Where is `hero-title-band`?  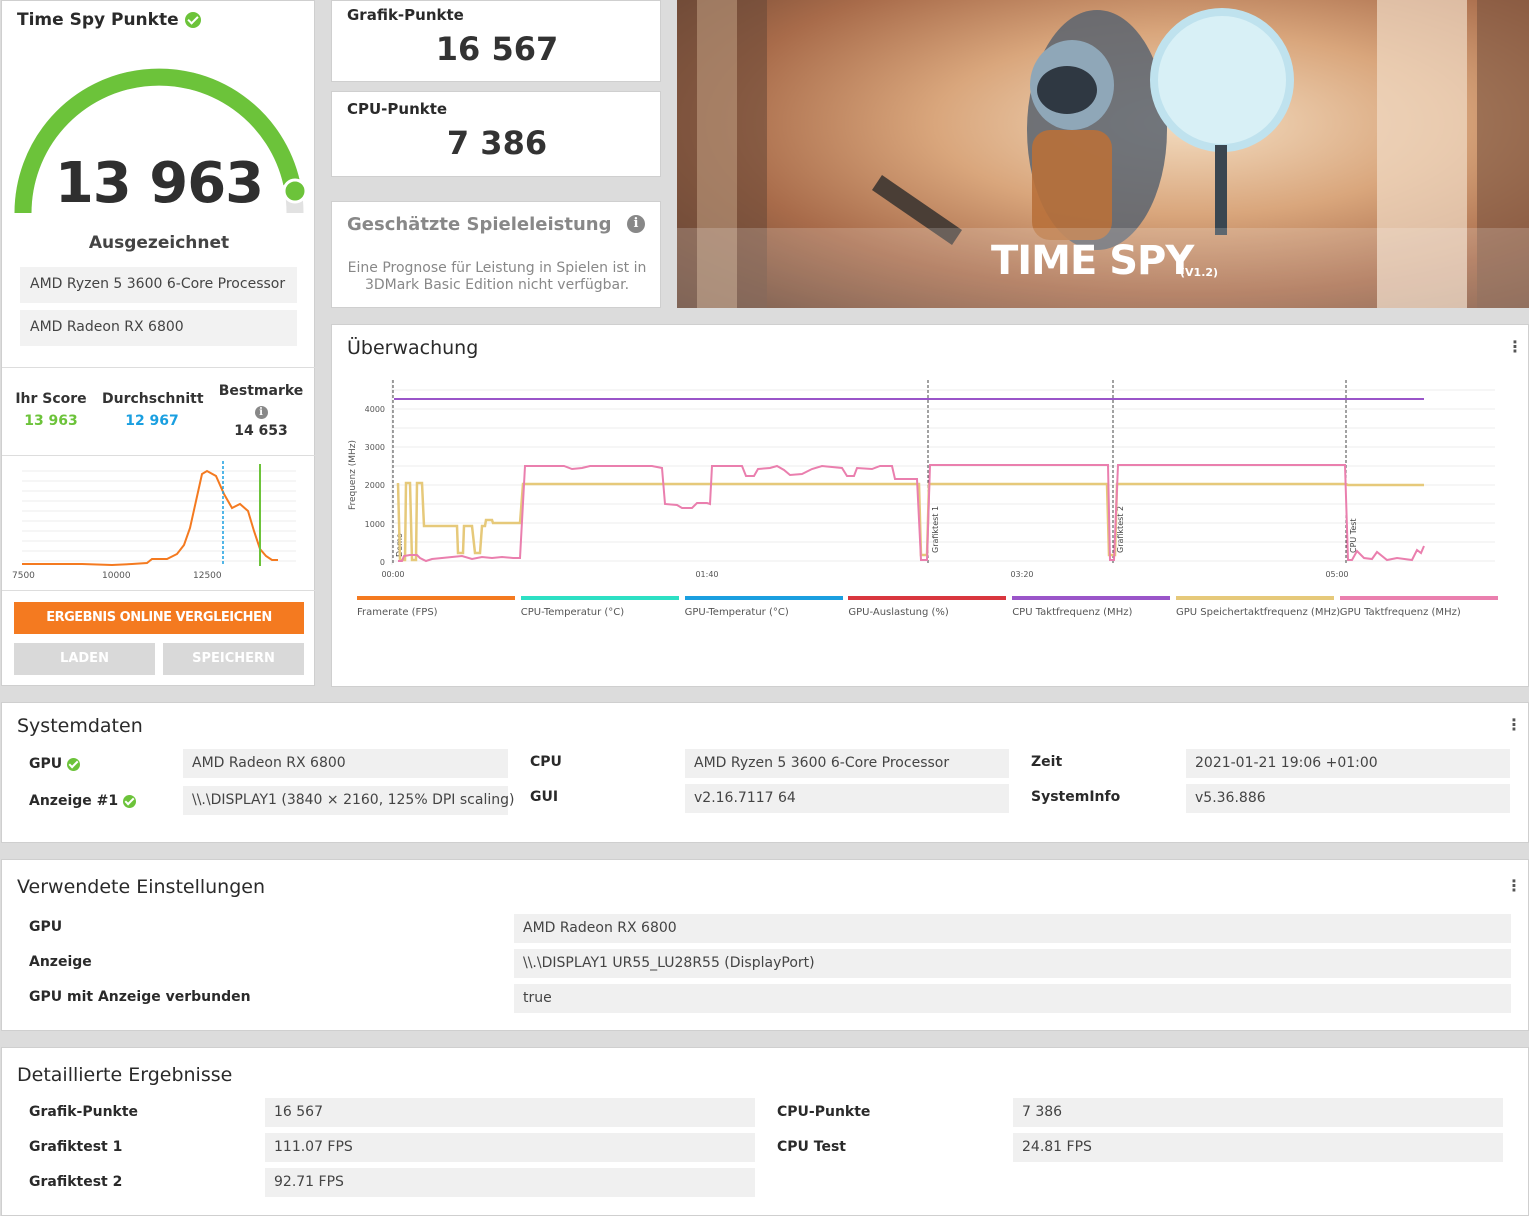
hero-title-band is located at coordinates (1103, 268).